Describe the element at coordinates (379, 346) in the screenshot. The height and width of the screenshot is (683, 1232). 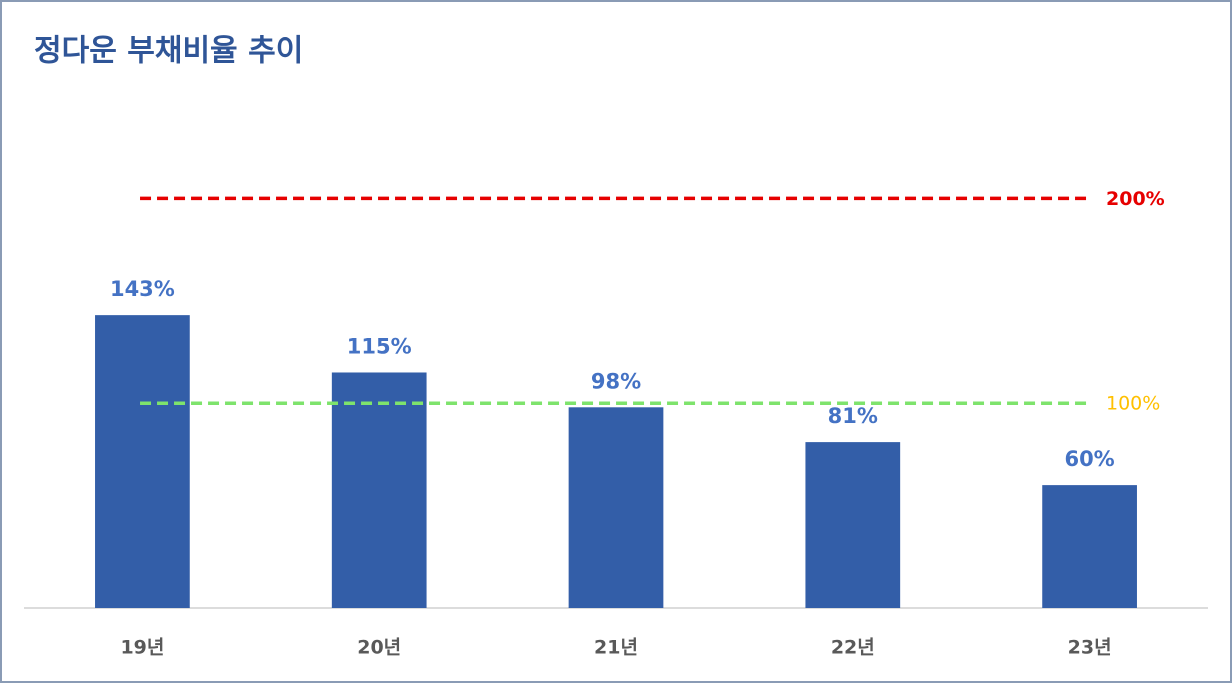
I see `value-label: 115%` at that location.